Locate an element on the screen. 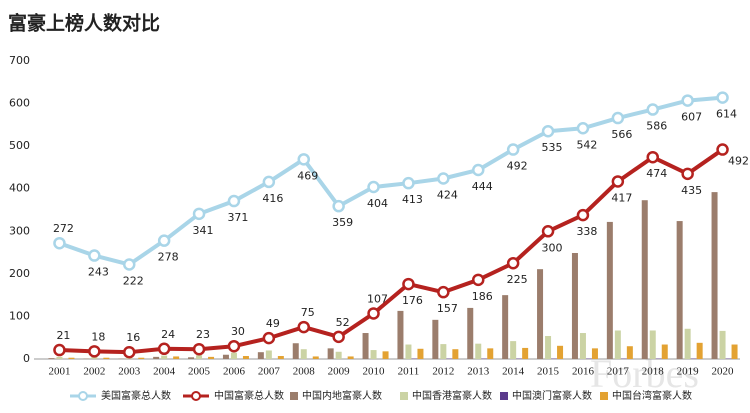  data-label: 16 is located at coordinates (133, 337).